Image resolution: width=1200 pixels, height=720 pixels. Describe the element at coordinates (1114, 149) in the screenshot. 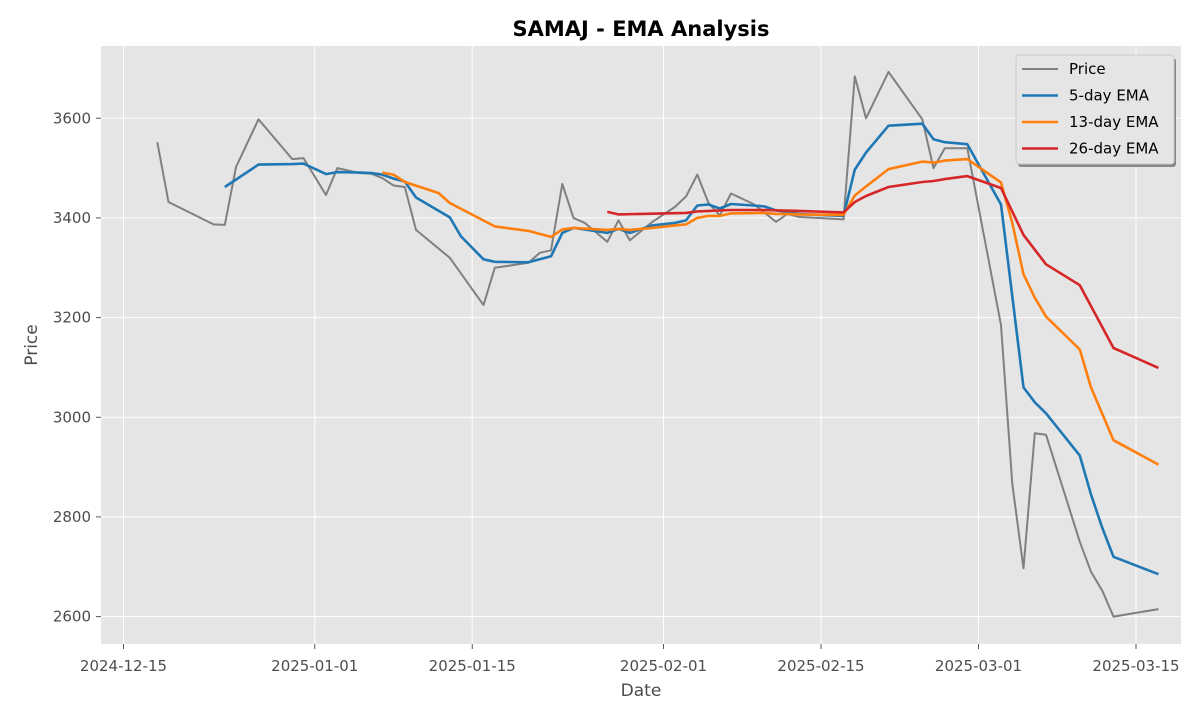

I see `legend-label-26-day-ema: 26-day EMA` at that location.